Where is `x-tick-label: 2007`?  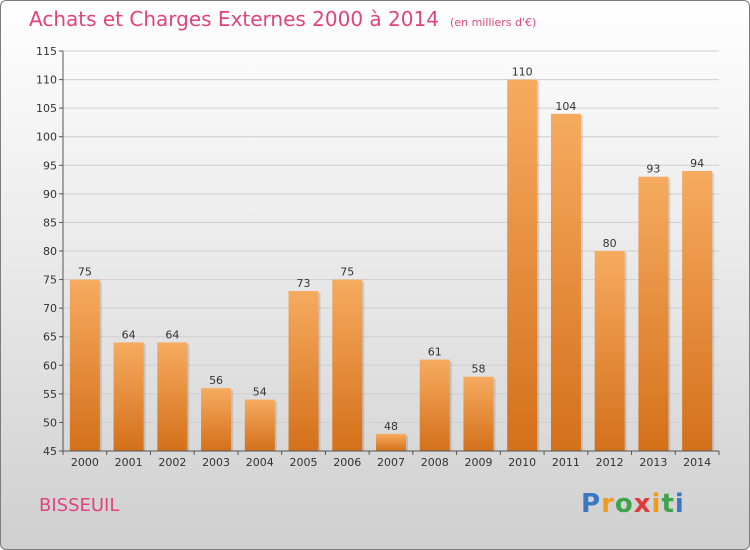
x-tick-label: 2007 is located at coordinates (391, 462).